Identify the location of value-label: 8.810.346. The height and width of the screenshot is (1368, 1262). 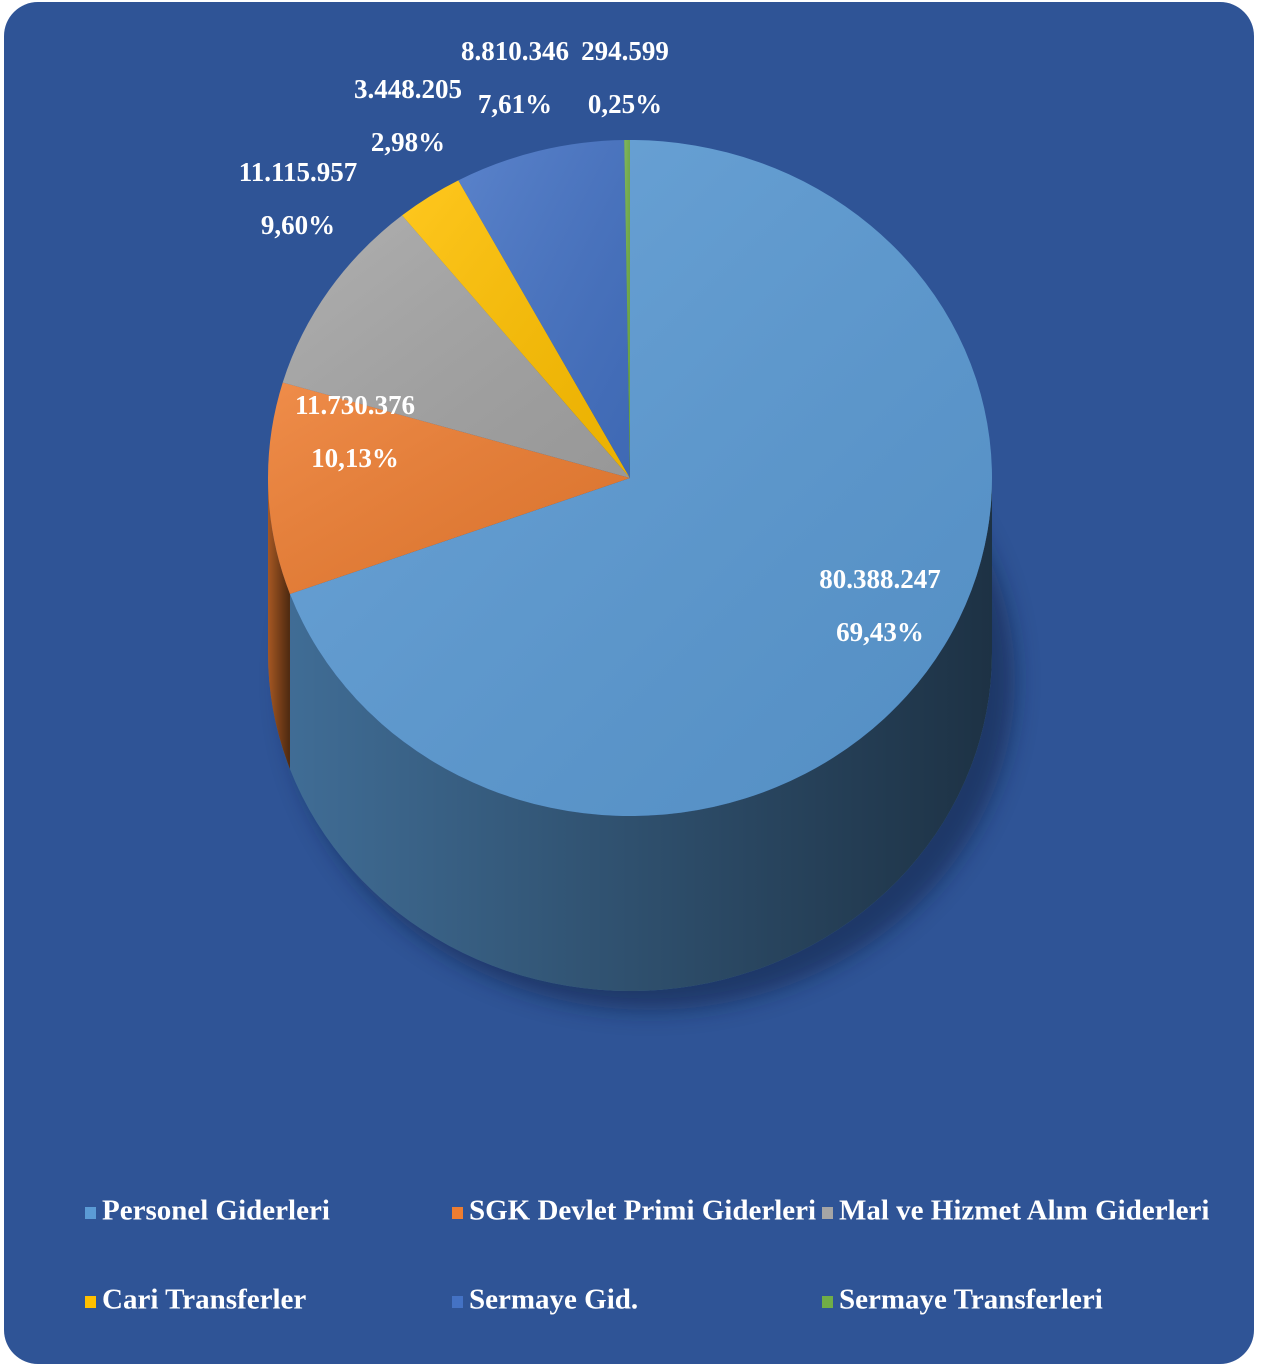
(515, 51).